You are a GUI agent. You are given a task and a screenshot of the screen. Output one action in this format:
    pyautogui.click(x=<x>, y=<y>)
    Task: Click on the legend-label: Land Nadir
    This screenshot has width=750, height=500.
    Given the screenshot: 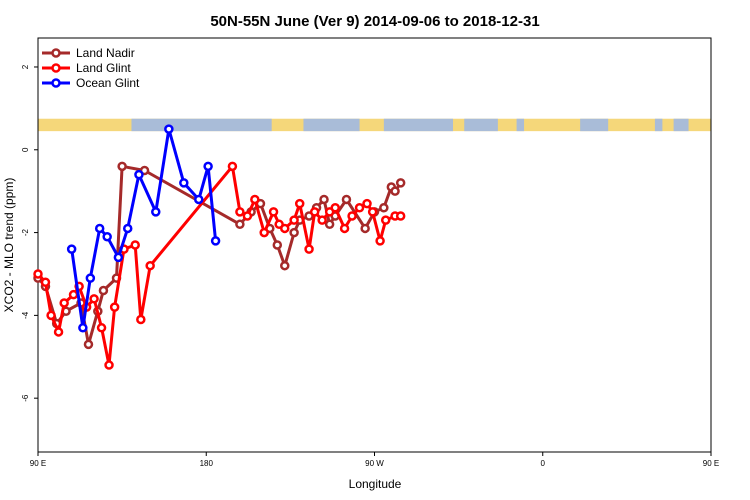 What is the action you would take?
    pyautogui.click(x=105, y=53)
    